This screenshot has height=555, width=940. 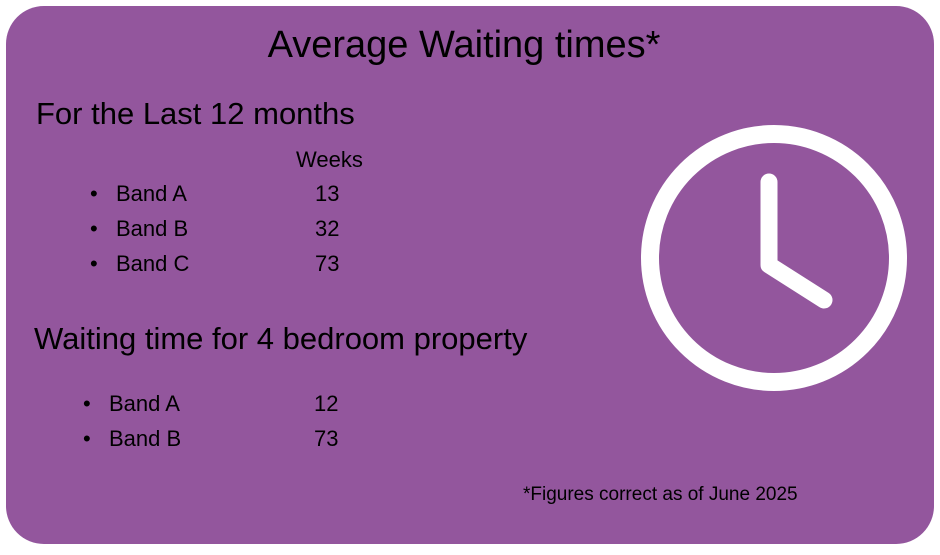 I want to click on band-weeks-value: 12, so click(x=326, y=403).